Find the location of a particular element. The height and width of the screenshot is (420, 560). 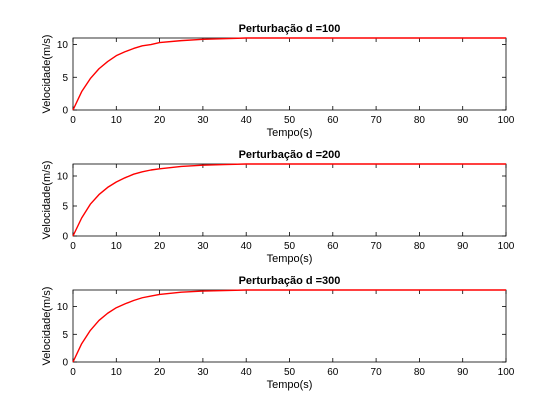

y-axis-label-3: Velocidade(m/s) is located at coordinates (47, 326).